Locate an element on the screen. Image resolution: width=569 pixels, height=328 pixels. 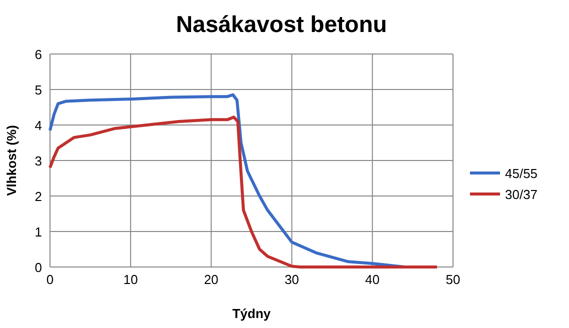
x-axis-title: Týdny is located at coordinates (252, 313).